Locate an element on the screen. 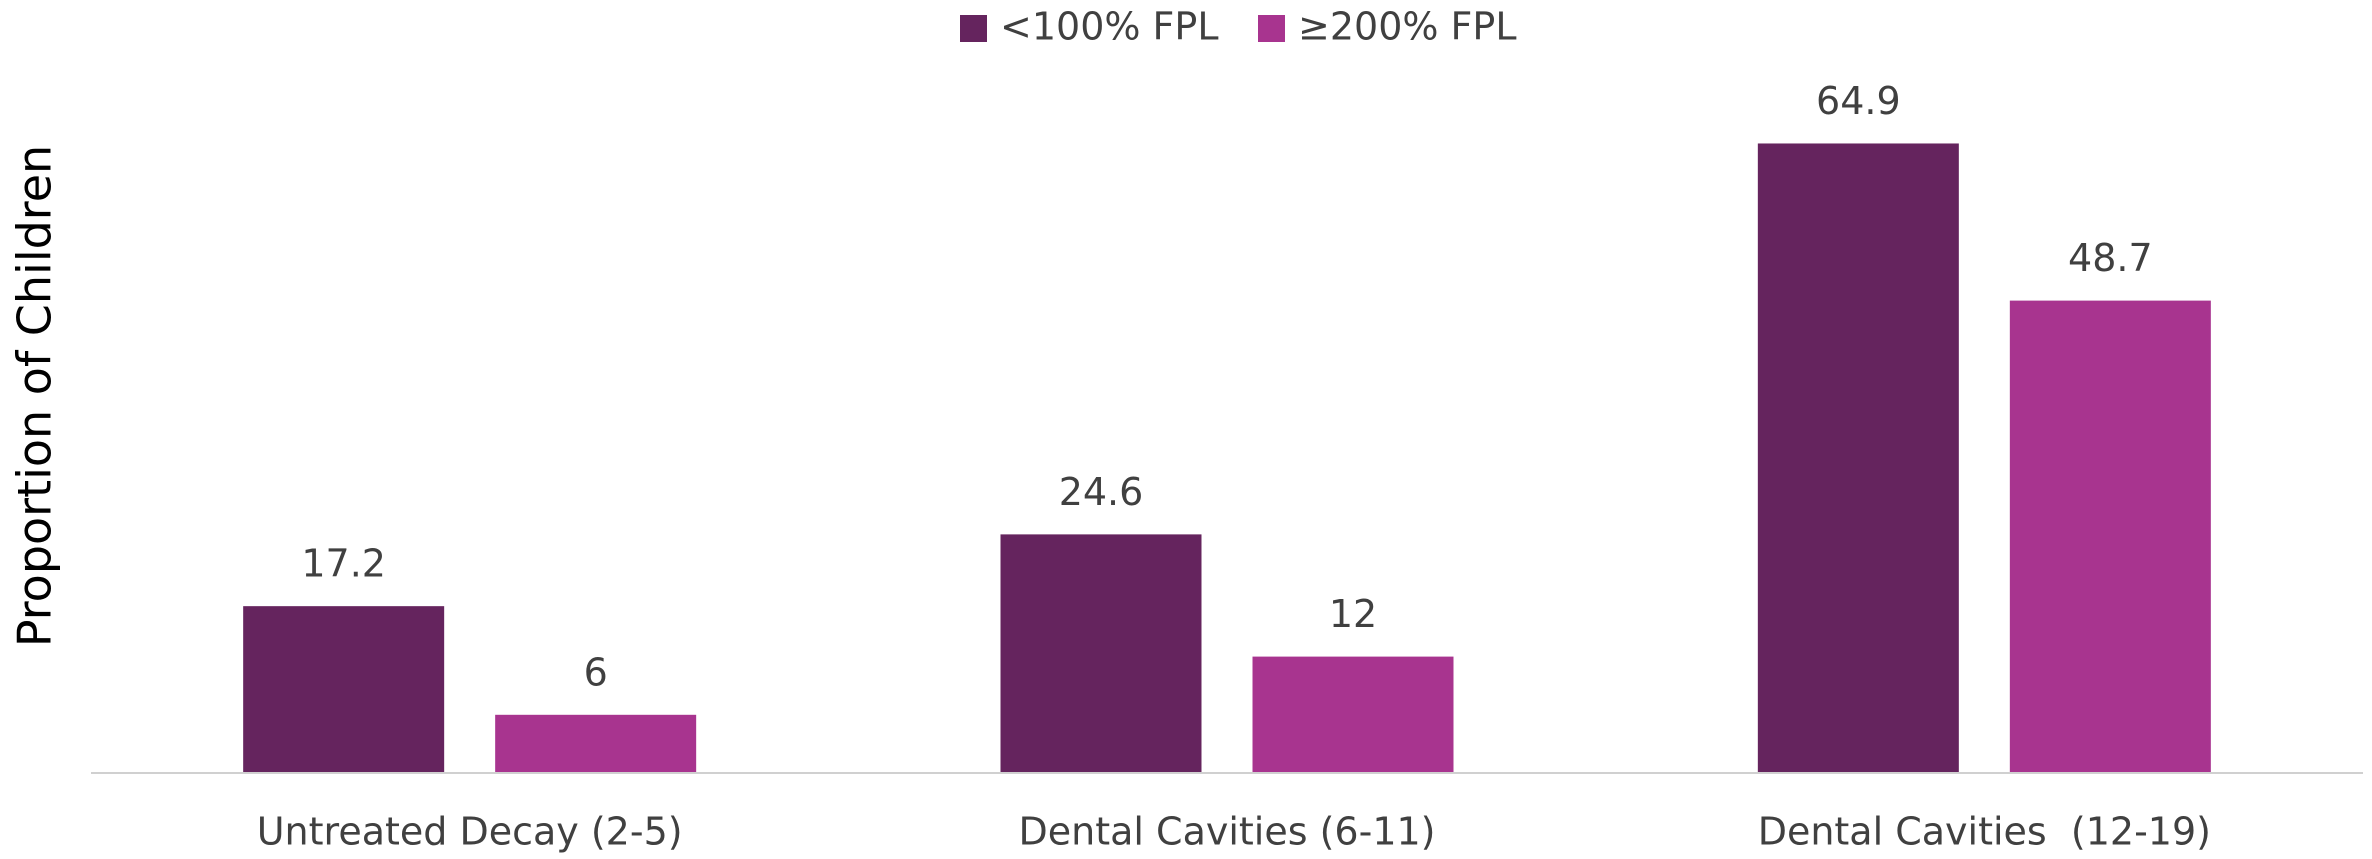 This screenshot has height=859, width=2372. data-label: 24.6 is located at coordinates (1101, 492).